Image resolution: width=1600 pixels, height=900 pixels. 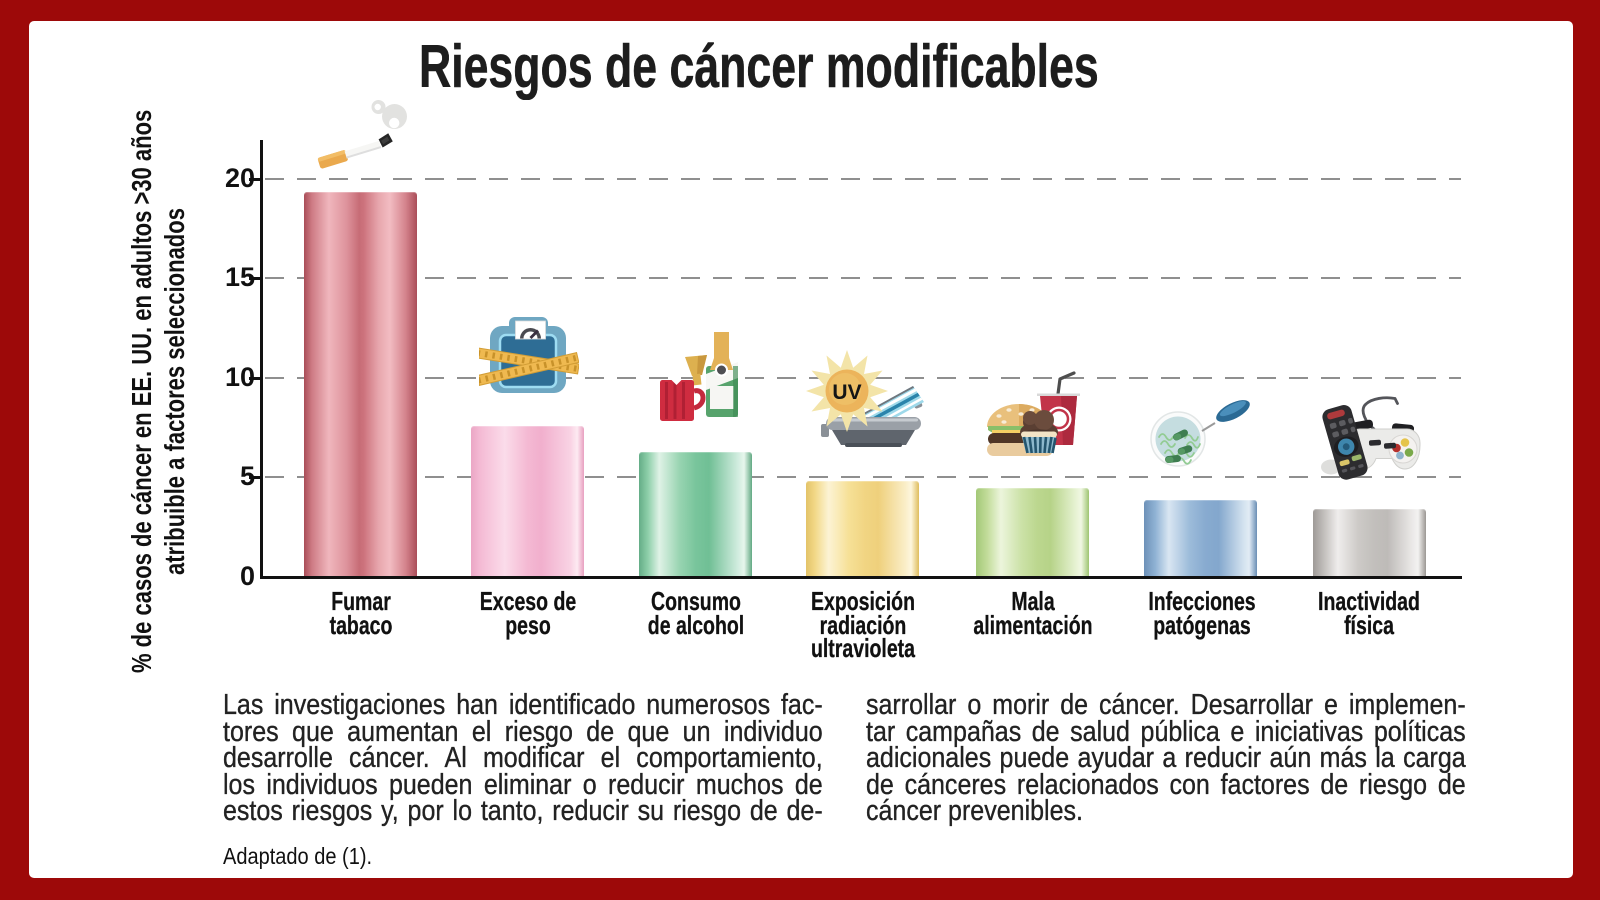 I want to click on svg-text: UV, so click(x=846, y=392).